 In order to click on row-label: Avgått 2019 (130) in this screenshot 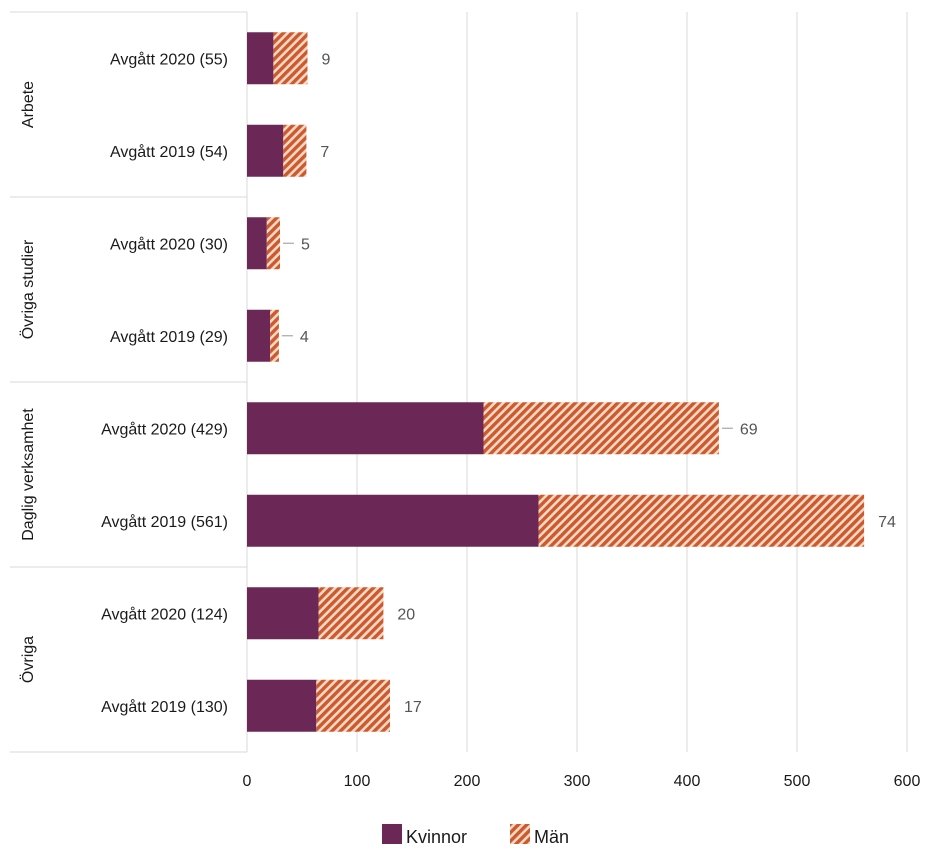, I will do `click(164, 707)`.